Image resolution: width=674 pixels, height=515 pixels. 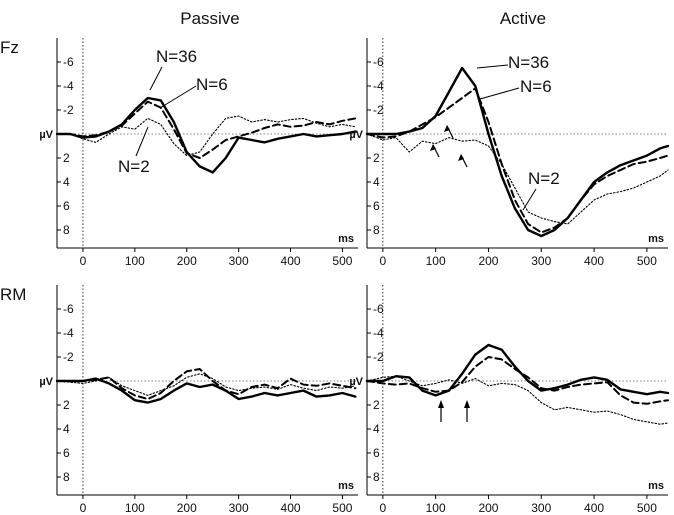 I want to click on leader-n6-passive, so click(x=178, y=97).